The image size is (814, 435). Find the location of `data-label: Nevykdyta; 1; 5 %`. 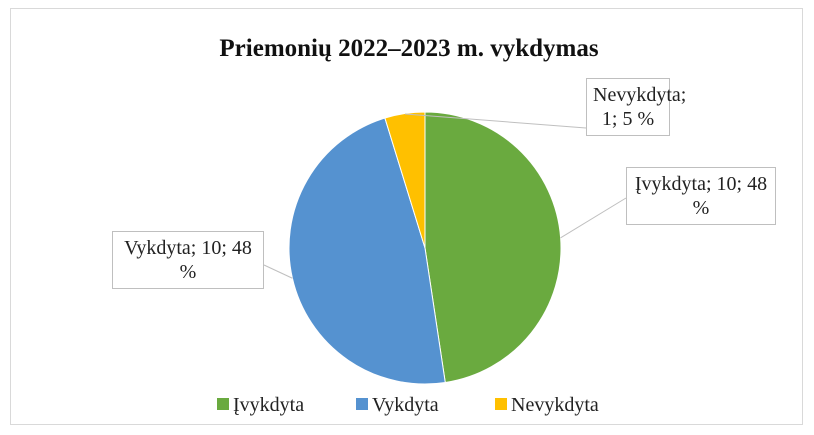

data-label: Nevykdyta; 1; 5 % is located at coordinates (636, 107).